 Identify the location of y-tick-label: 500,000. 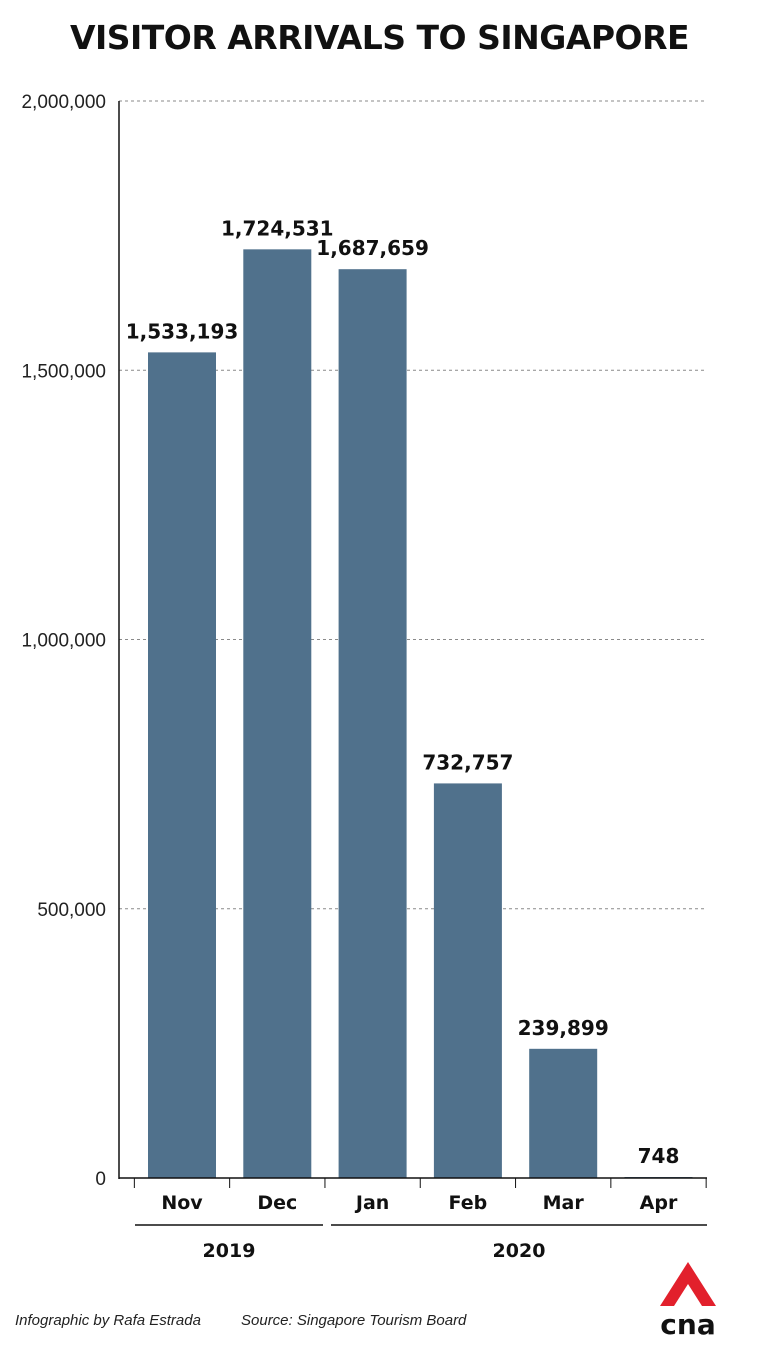
(71, 910).